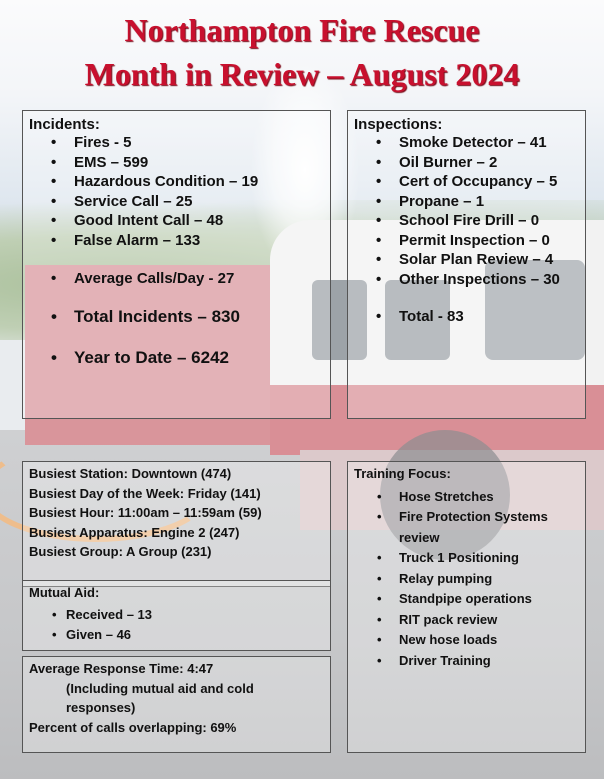 The image size is (604, 779). Describe the element at coordinates (120, 551) in the screenshot. I see `busiest-group: Busiest Group: A Group (231)` at that location.